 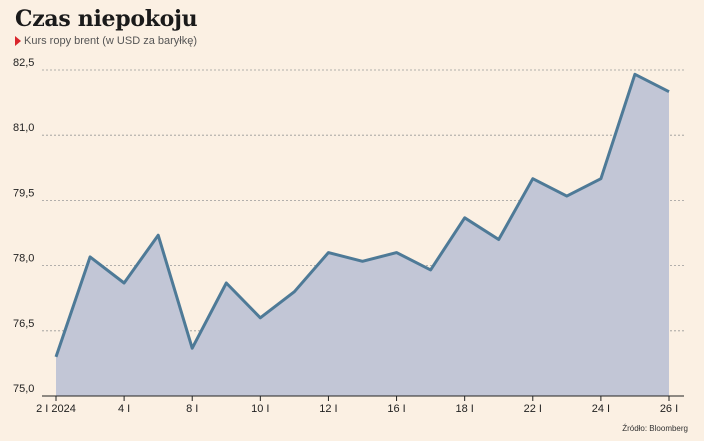 What do you see at coordinates (23, 128) in the screenshot?
I see `y-tick-label: 81,0` at bounding box center [23, 128].